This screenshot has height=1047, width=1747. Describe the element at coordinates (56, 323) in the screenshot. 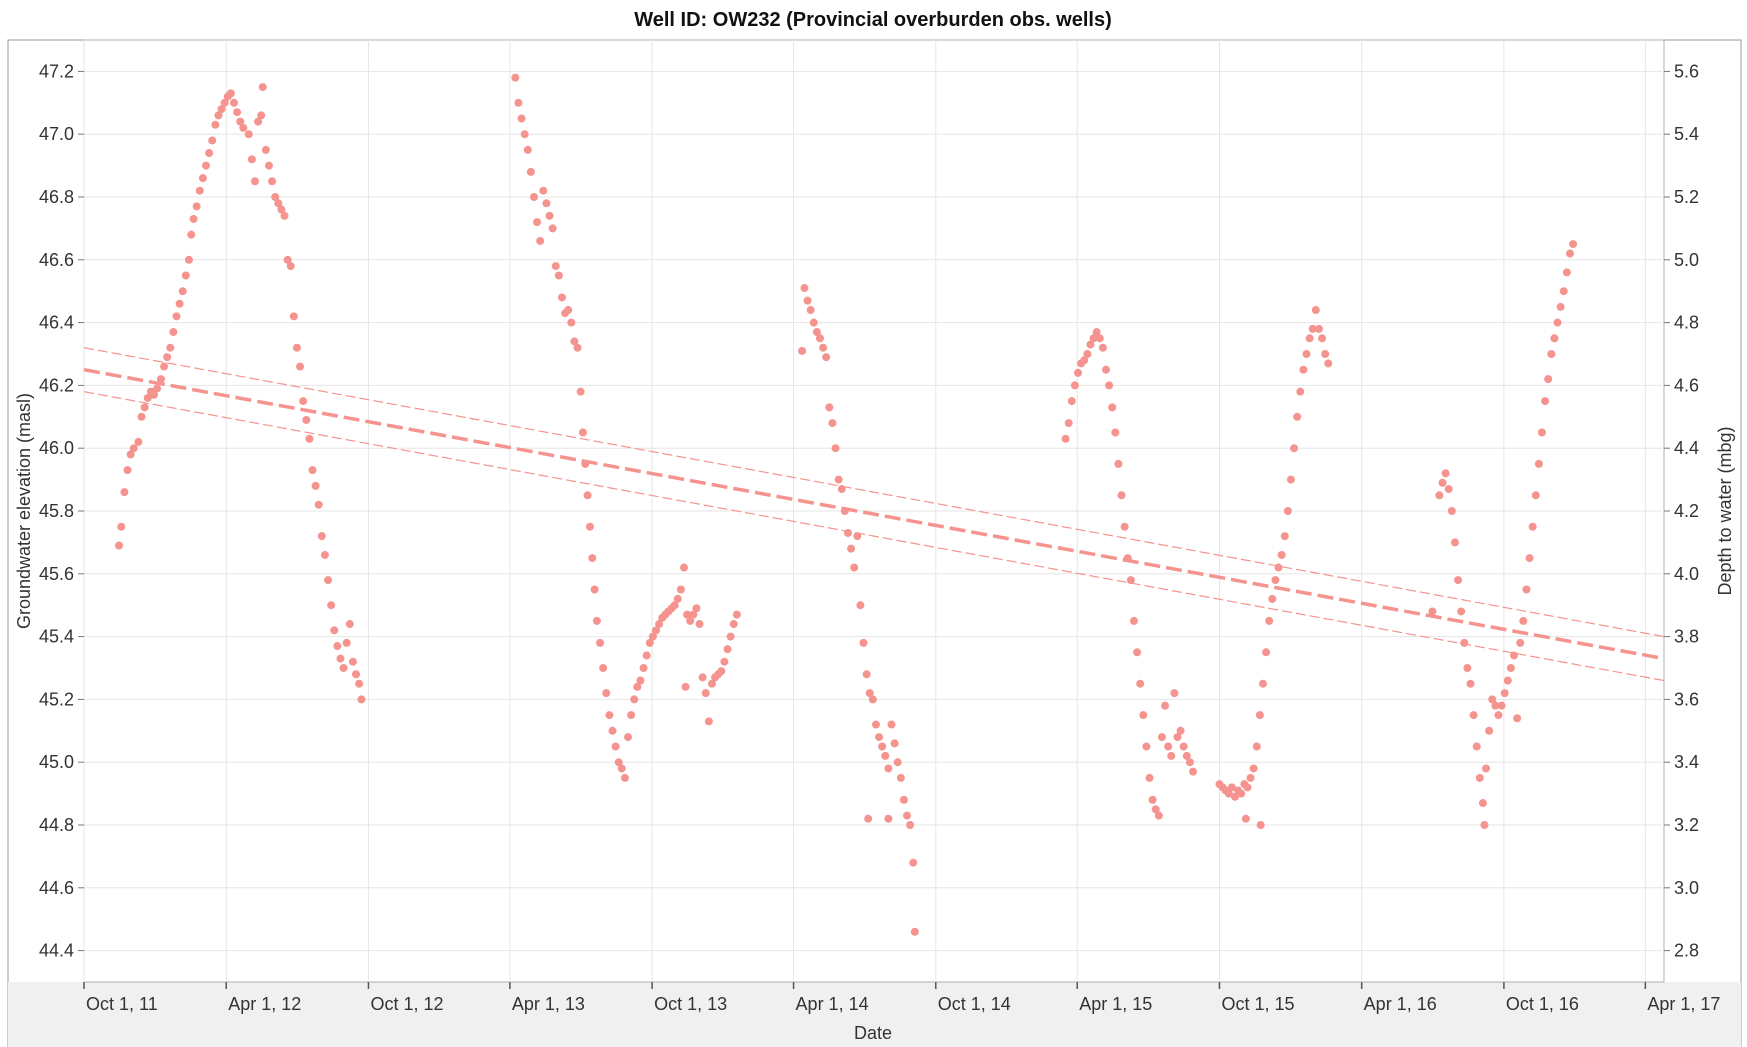

I see `y-tick-label: 46.4` at that location.